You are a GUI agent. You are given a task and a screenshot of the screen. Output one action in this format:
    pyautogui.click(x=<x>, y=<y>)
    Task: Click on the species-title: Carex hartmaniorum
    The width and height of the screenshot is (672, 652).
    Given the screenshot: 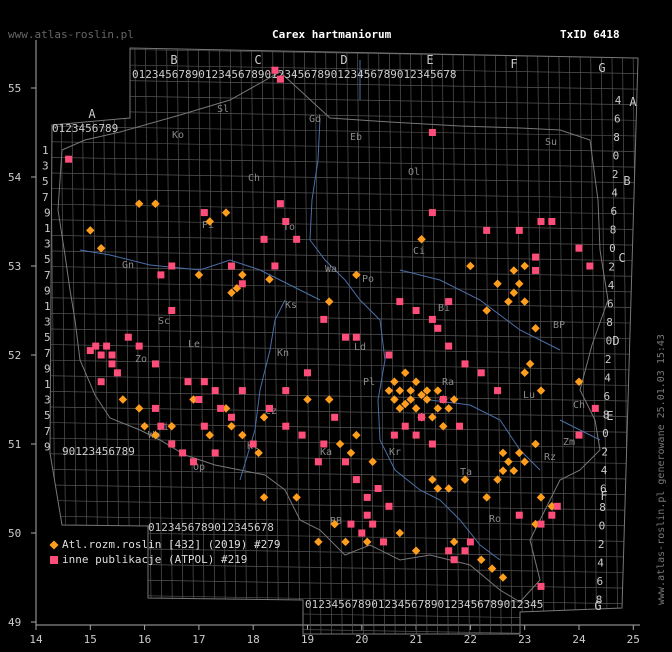 What is the action you would take?
    pyautogui.click(x=332, y=34)
    